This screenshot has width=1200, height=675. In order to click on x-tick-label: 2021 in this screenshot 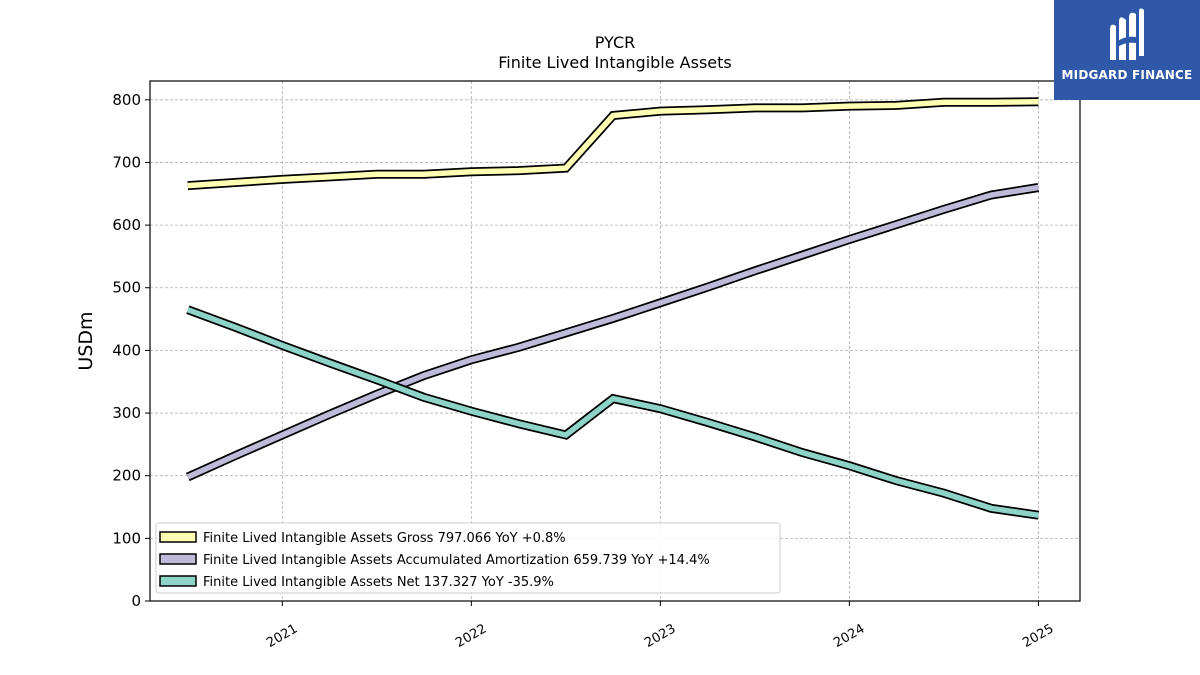, I will do `click(282, 636)`.